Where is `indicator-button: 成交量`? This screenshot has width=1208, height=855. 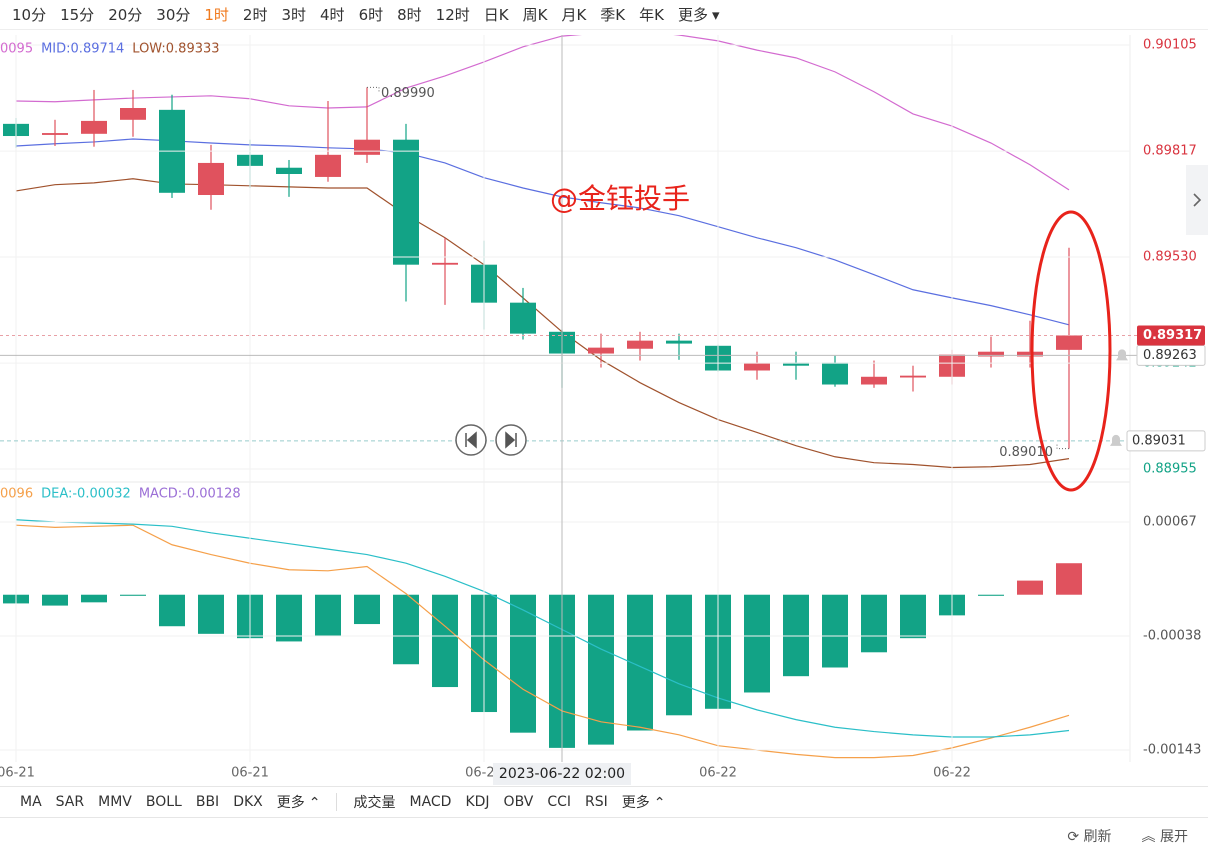 indicator-button: 成交量 is located at coordinates (374, 803).